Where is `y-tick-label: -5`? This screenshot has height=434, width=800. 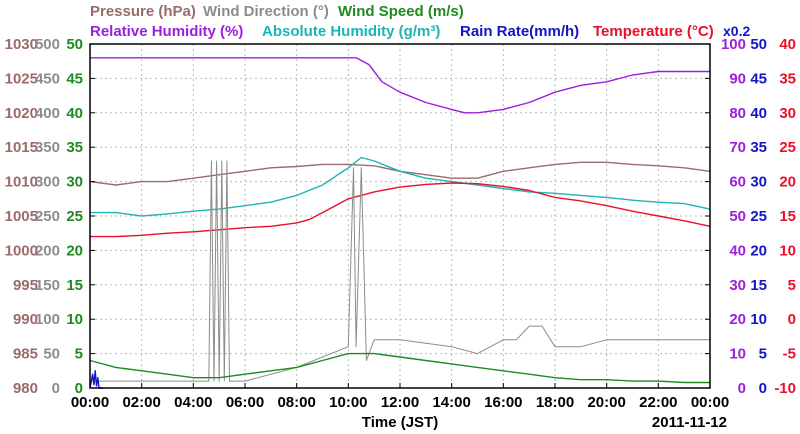 y-tick-label: -5 is located at coordinates (789, 354).